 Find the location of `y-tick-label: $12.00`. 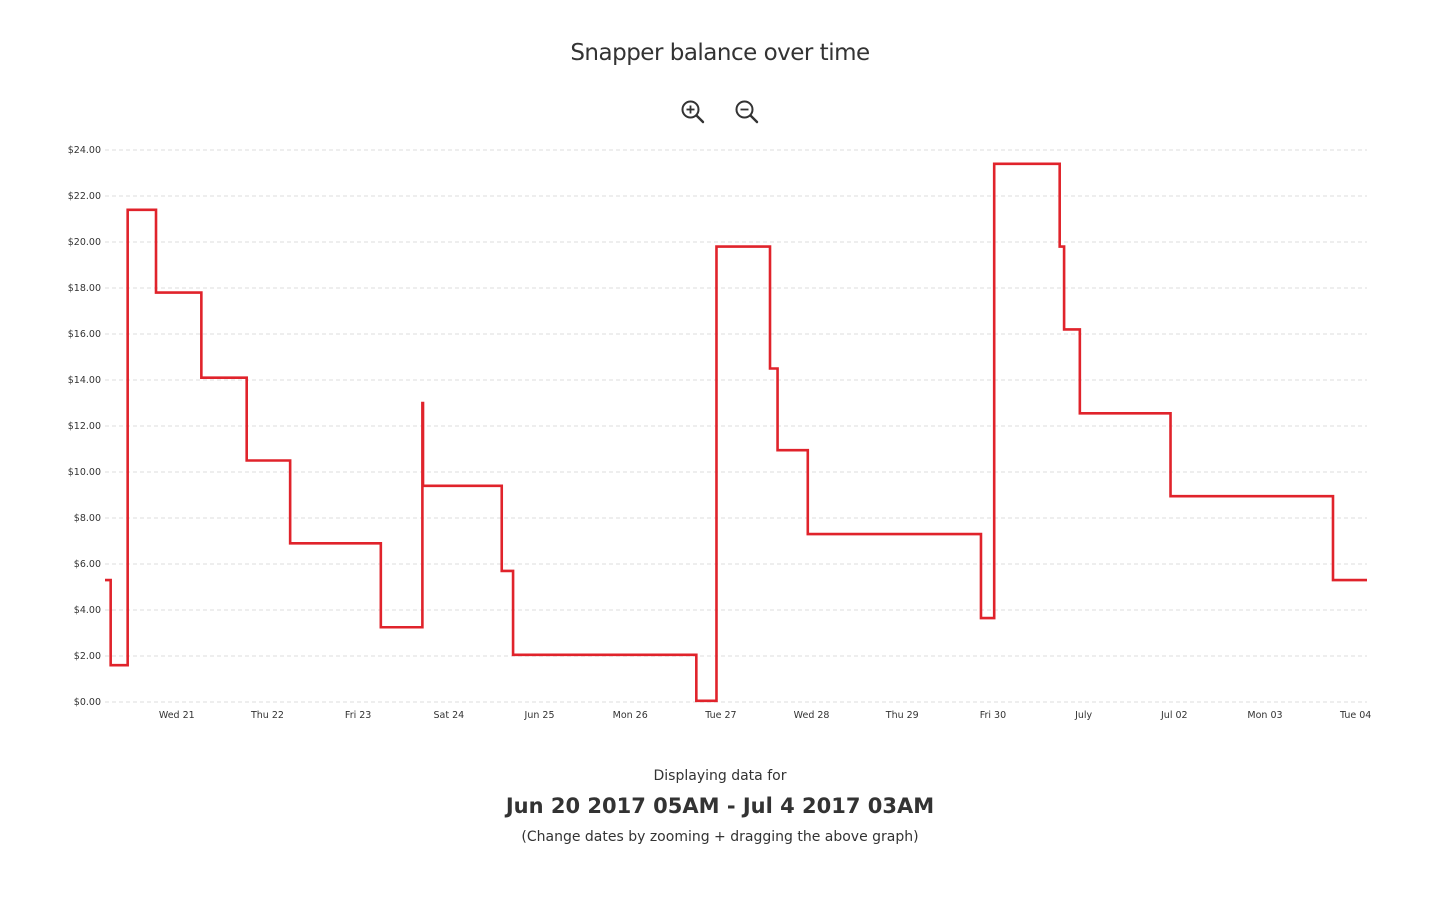

y-tick-label: $12.00 is located at coordinates (84, 426).